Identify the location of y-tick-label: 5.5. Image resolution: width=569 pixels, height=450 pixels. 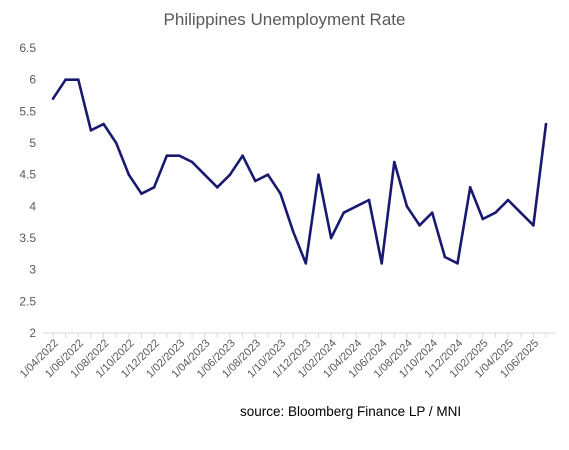
(27, 111).